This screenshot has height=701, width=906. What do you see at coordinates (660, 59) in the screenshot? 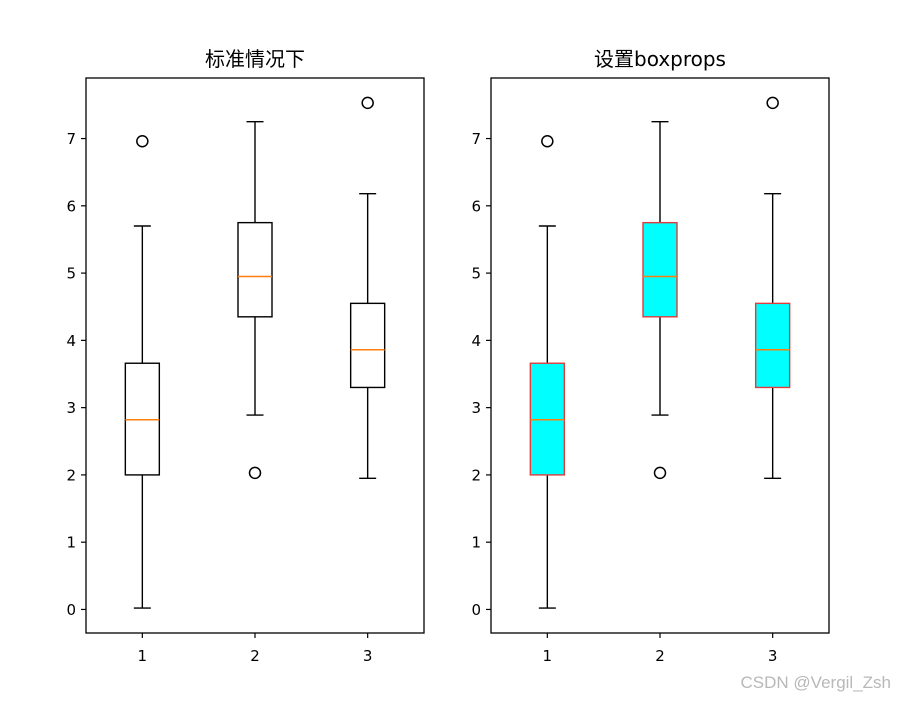
I see `chart-title: 设置boxprops` at bounding box center [660, 59].